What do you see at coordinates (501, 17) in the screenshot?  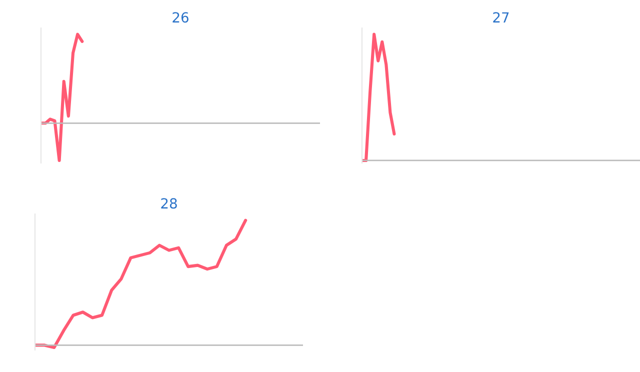 I see `chart-title: 27` at bounding box center [501, 17].